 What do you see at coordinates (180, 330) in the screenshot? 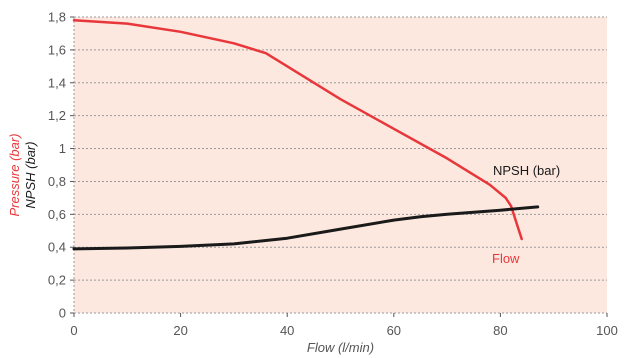
I see `x-tick-label: 20` at bounding box center [180, 330].